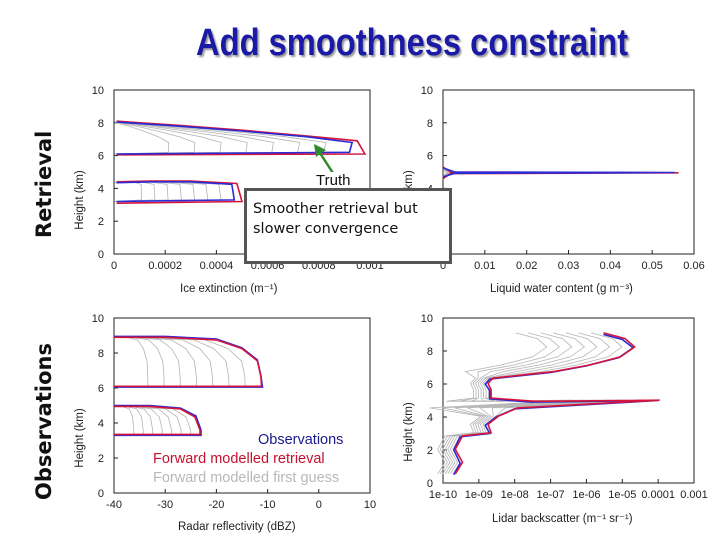 The width and height of the screenshot is (720, 540). What do you see at coordinates (333, 180) in the screenshot?
I see `truth-annotation: Truth` at bounding box center [333, 180].